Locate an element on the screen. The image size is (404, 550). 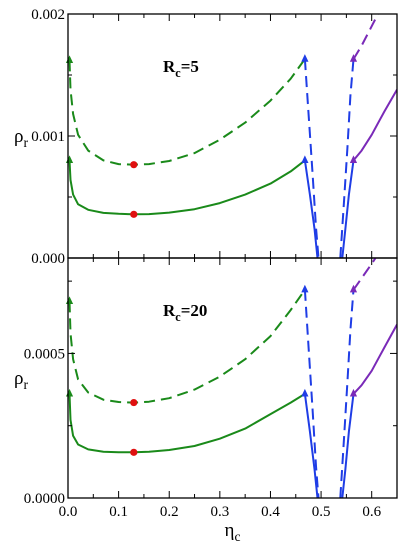
y-tick-label: 0.000 is located at coordinates (48, 259).